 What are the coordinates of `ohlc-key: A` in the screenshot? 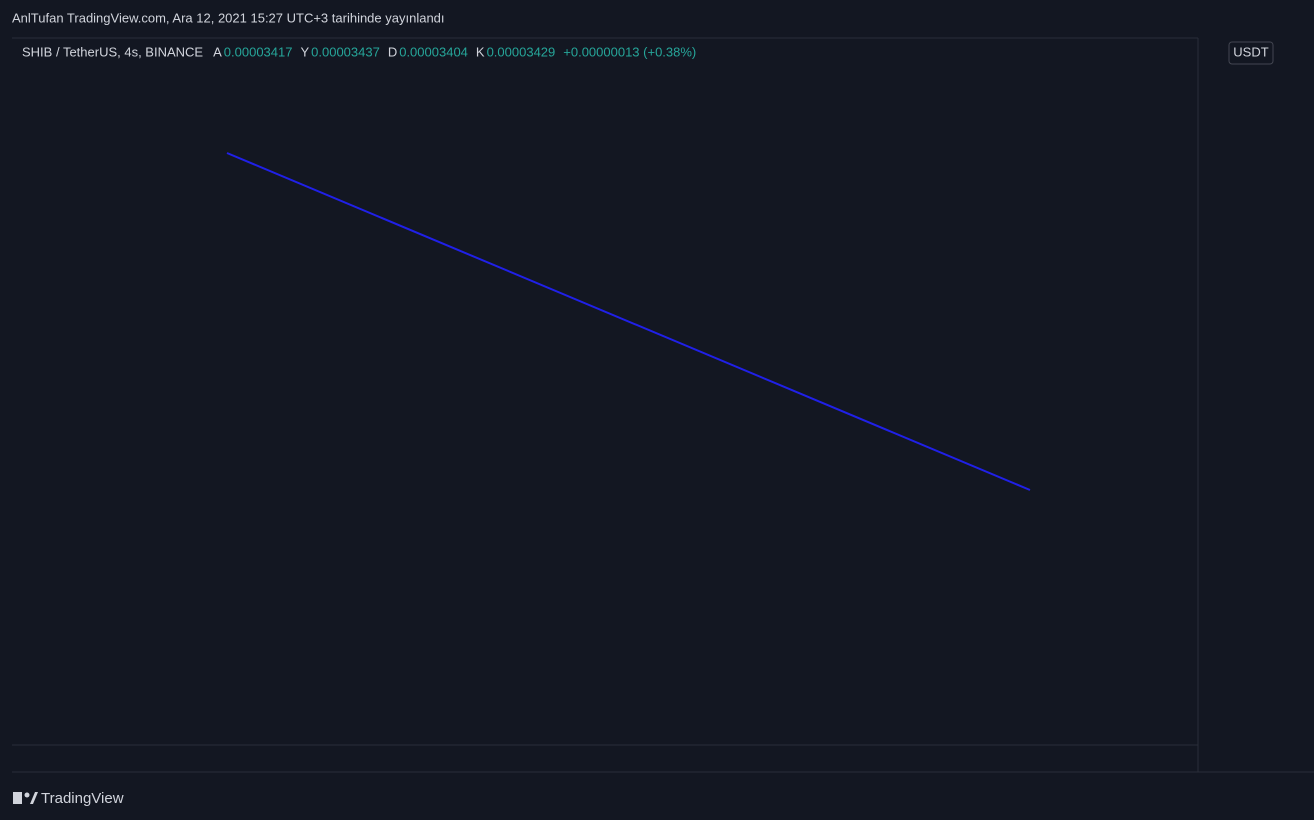 It's located at (217, 51).